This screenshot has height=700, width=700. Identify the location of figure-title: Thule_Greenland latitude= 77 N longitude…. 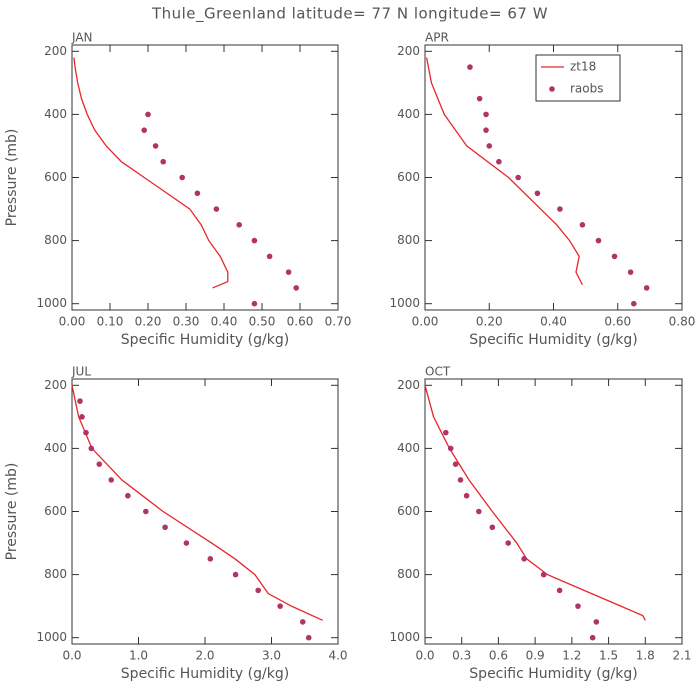
(349, 14).